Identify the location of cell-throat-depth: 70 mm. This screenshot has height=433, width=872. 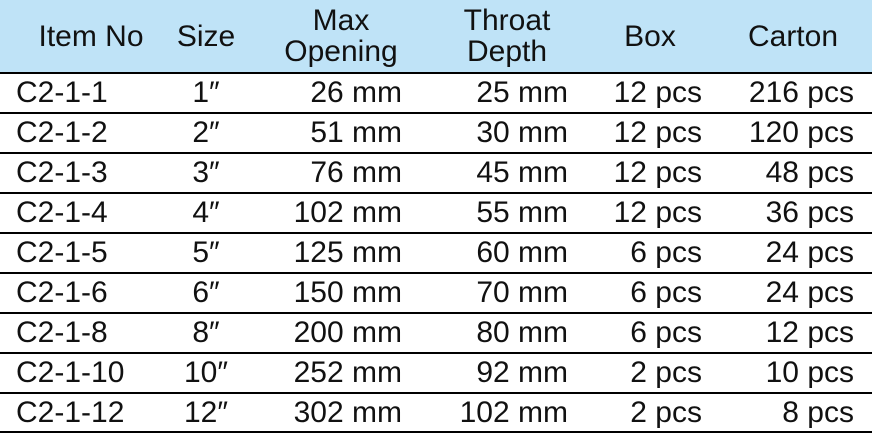
(522, 292).